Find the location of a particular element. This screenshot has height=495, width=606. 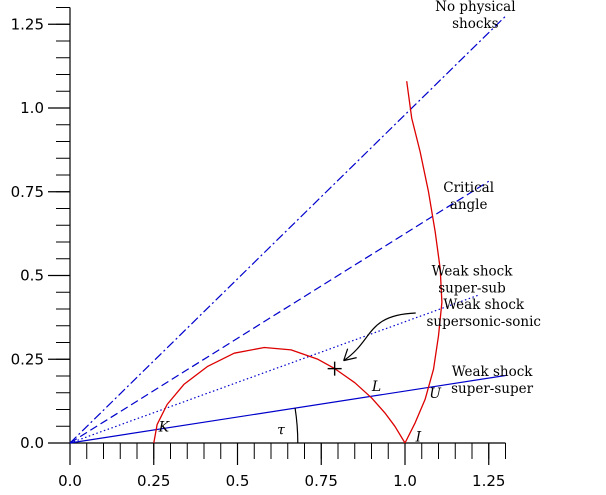

callout-arrowhead is located at coordinates (350, 355).